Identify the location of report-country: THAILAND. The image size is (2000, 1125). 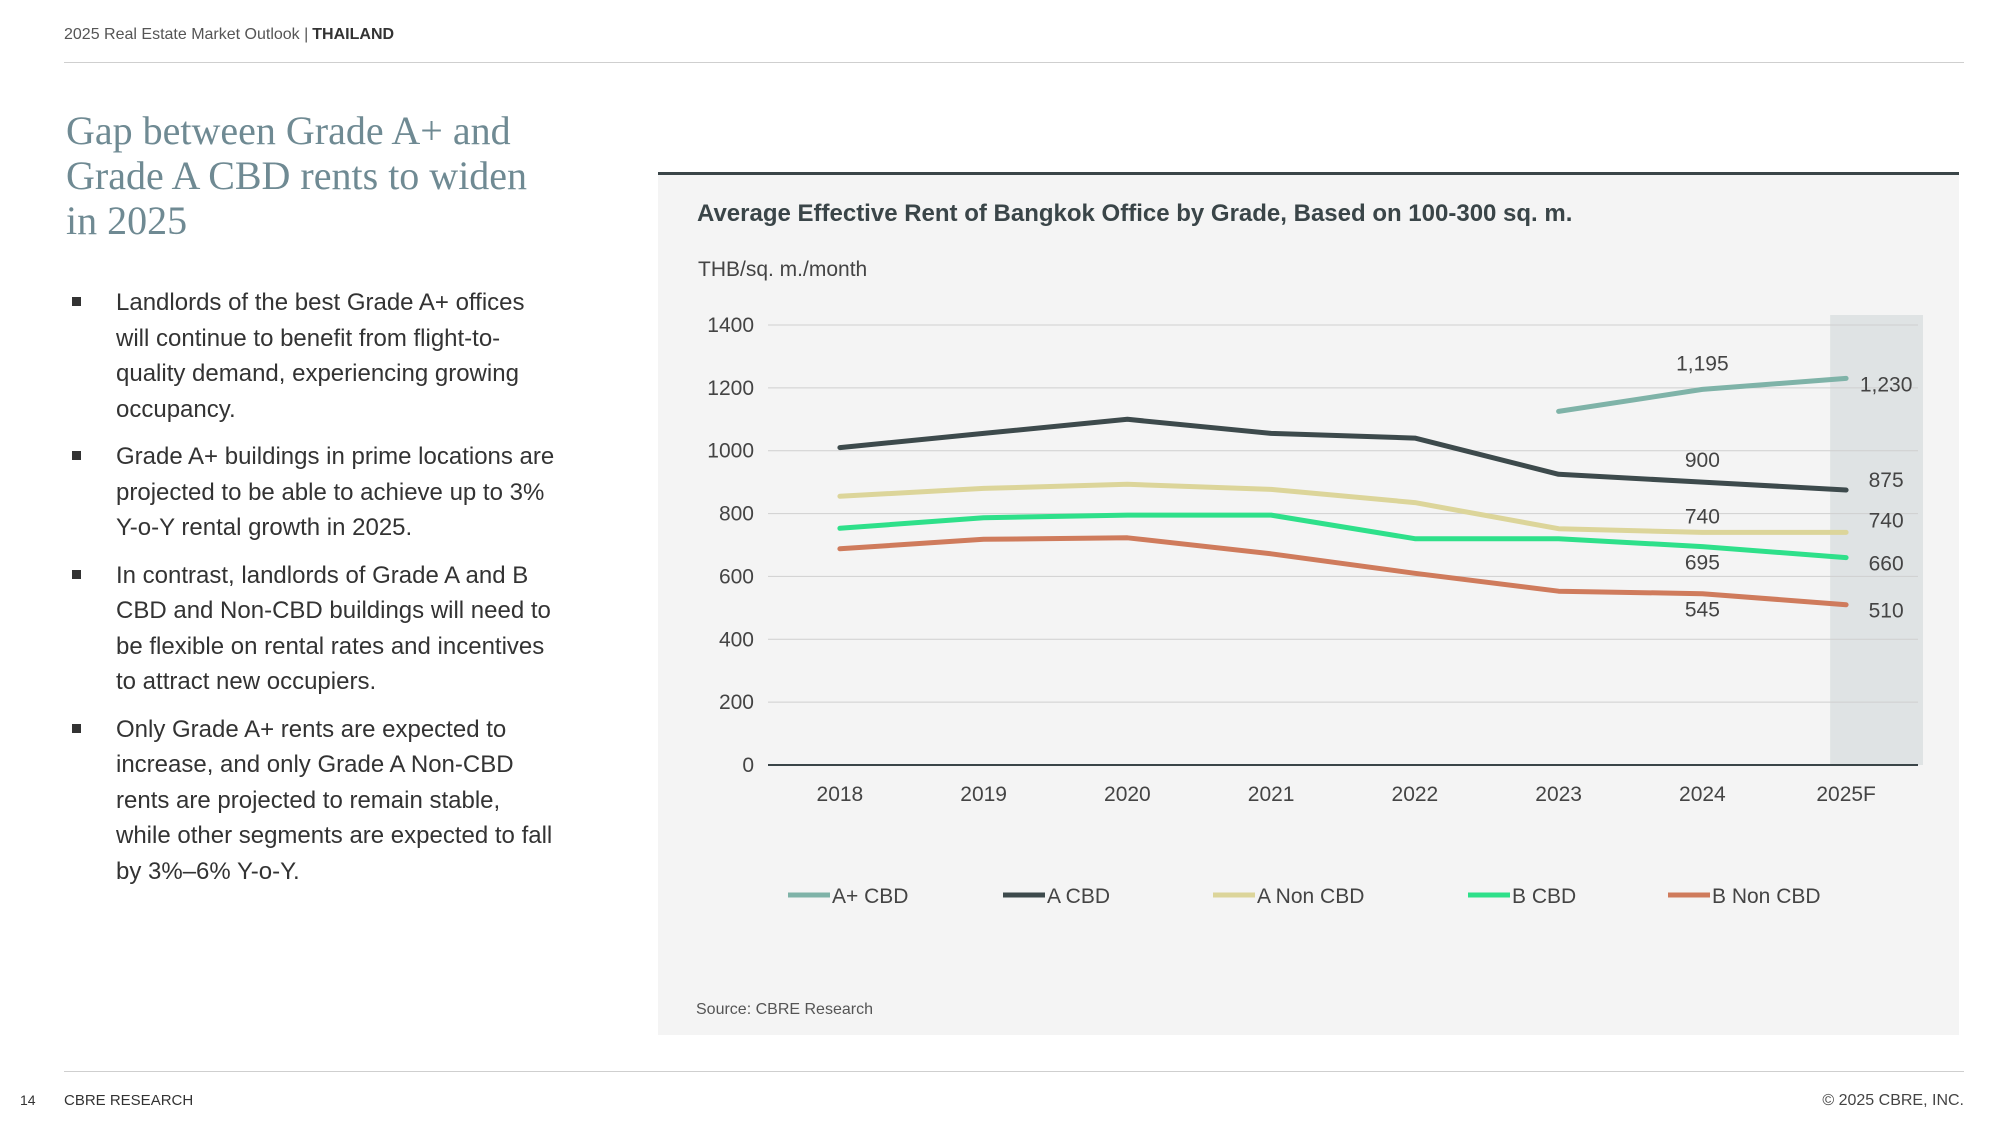
(353, 34).